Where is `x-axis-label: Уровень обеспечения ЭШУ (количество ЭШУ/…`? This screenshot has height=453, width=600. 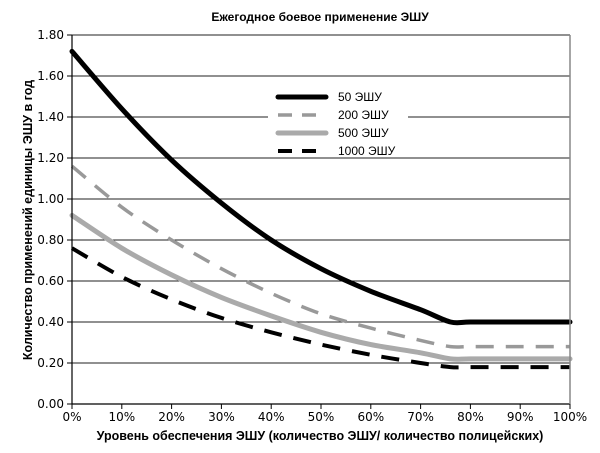 x-axis-label: Уровень обеспечения ЭШУ (количество ЭШУ/… is located at coordinates (320, 436).